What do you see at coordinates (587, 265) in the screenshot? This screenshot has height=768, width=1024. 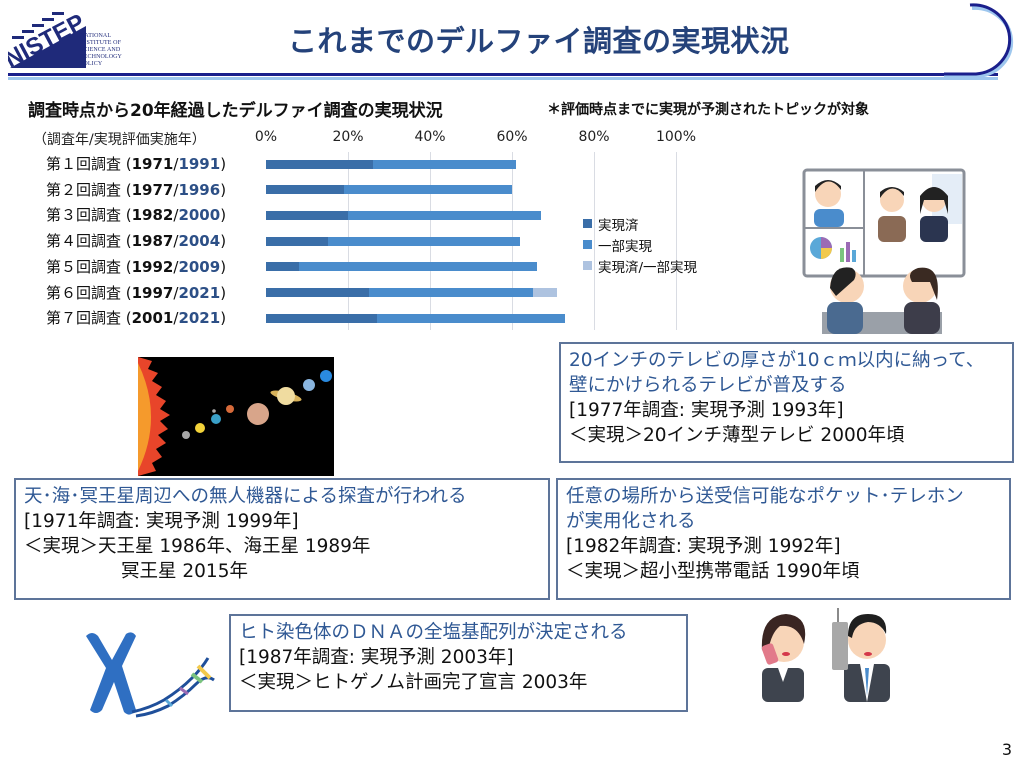 I see `legend-swatch-mixed` at bounding box center [587, 265].